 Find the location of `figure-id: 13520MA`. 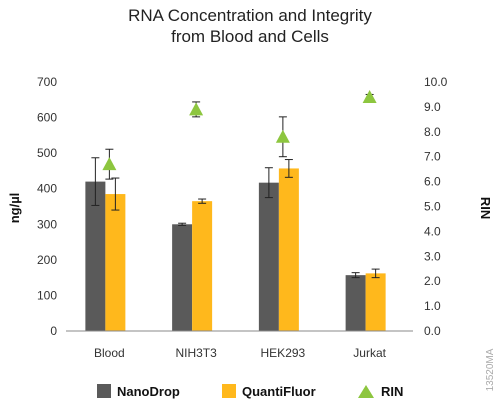

figure-id: 13520MA is located at coordinates (490, 369).